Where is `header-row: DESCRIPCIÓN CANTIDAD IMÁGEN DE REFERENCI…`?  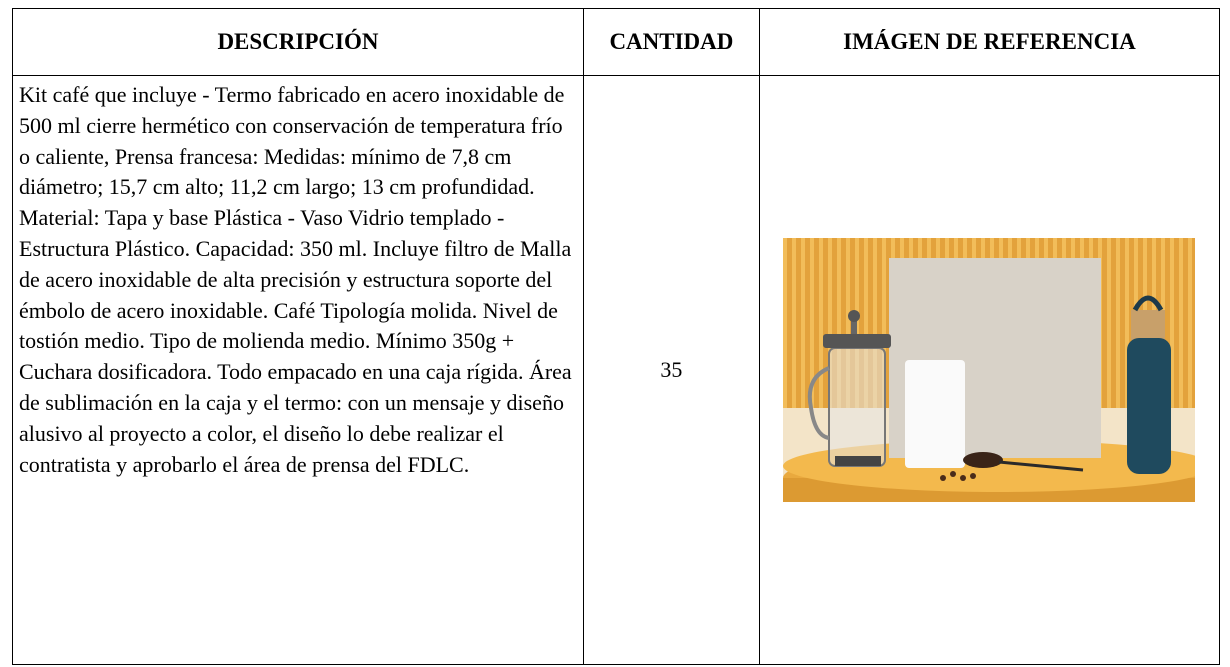 header-row: DESCRIPCIÓN CANTIDAD IMÁGEN DE REFERENCI… is located at coordinates (616, 42).